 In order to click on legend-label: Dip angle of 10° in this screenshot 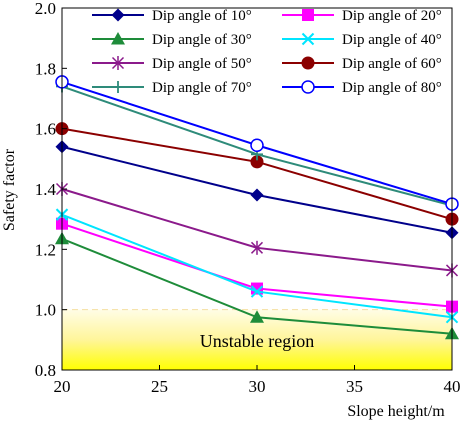, I will do `click(202, 16)`.